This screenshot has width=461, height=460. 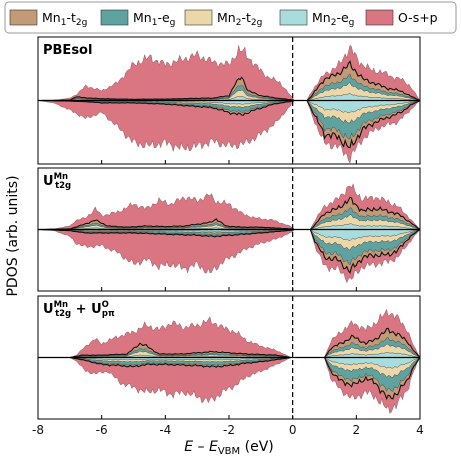 I want to click on legend-entry-O-s+p: O-s+p, so click(x=401, y=17).